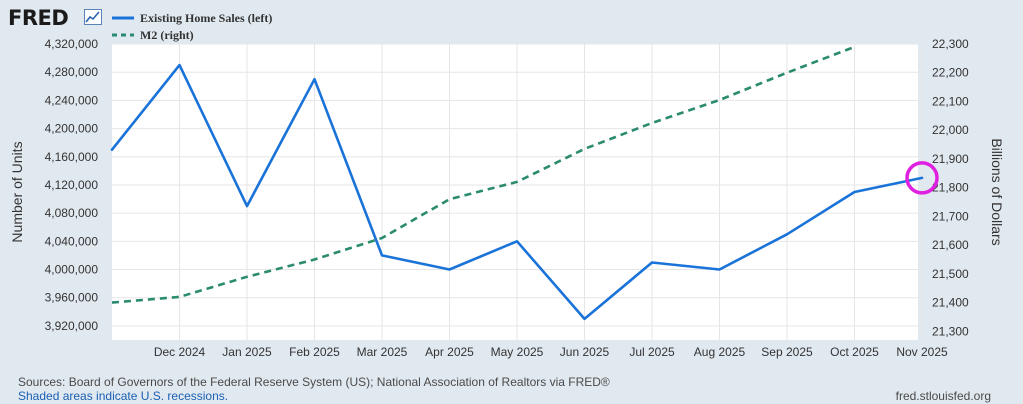  I want to click on x-tick-label: Mar 2025, so click(382, 352).